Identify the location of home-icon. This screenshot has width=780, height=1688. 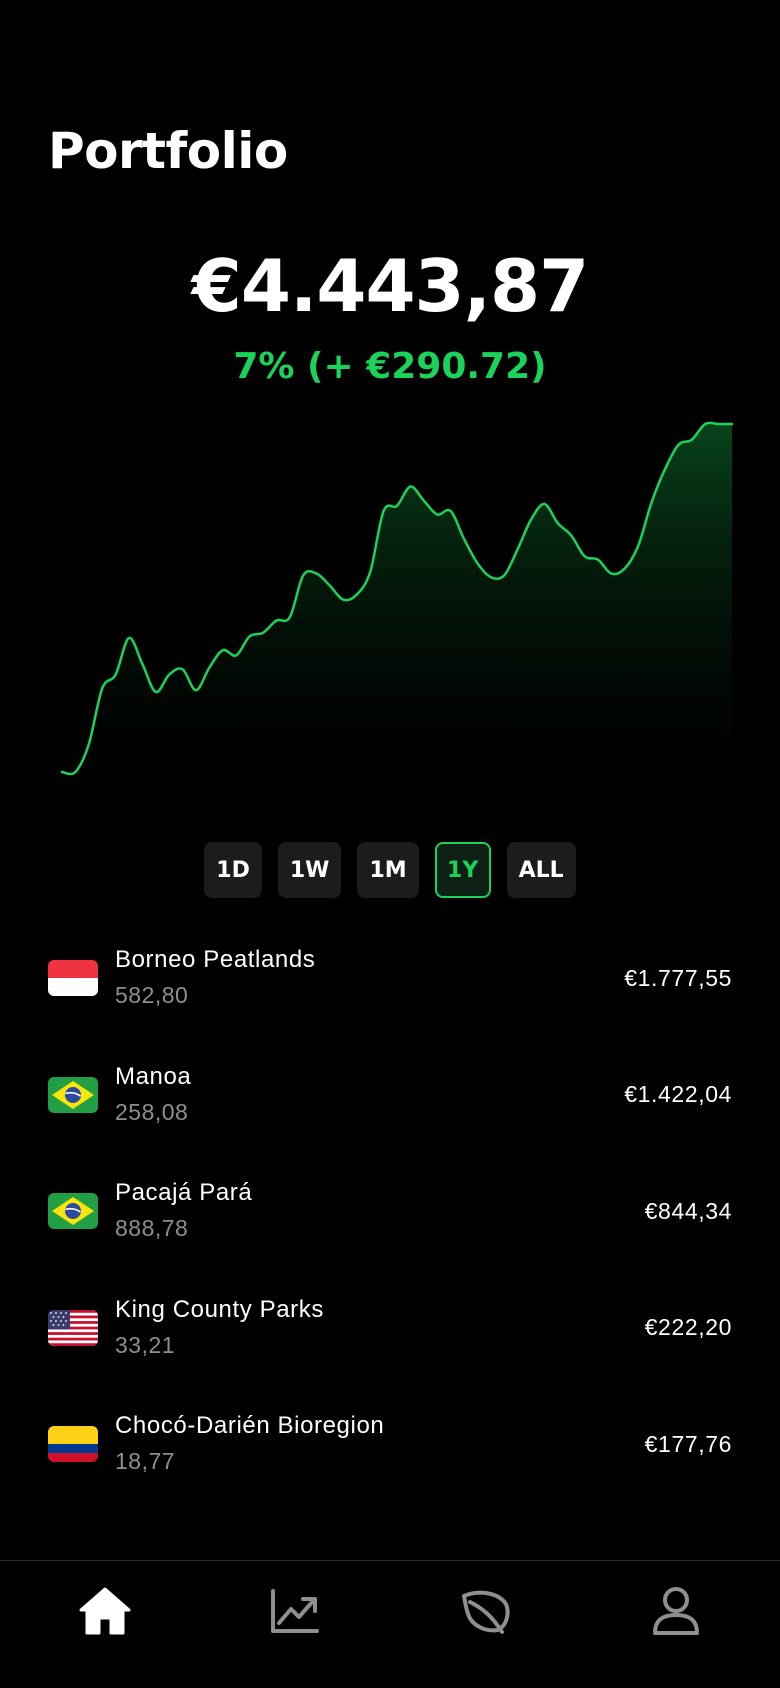
(105, 1611).